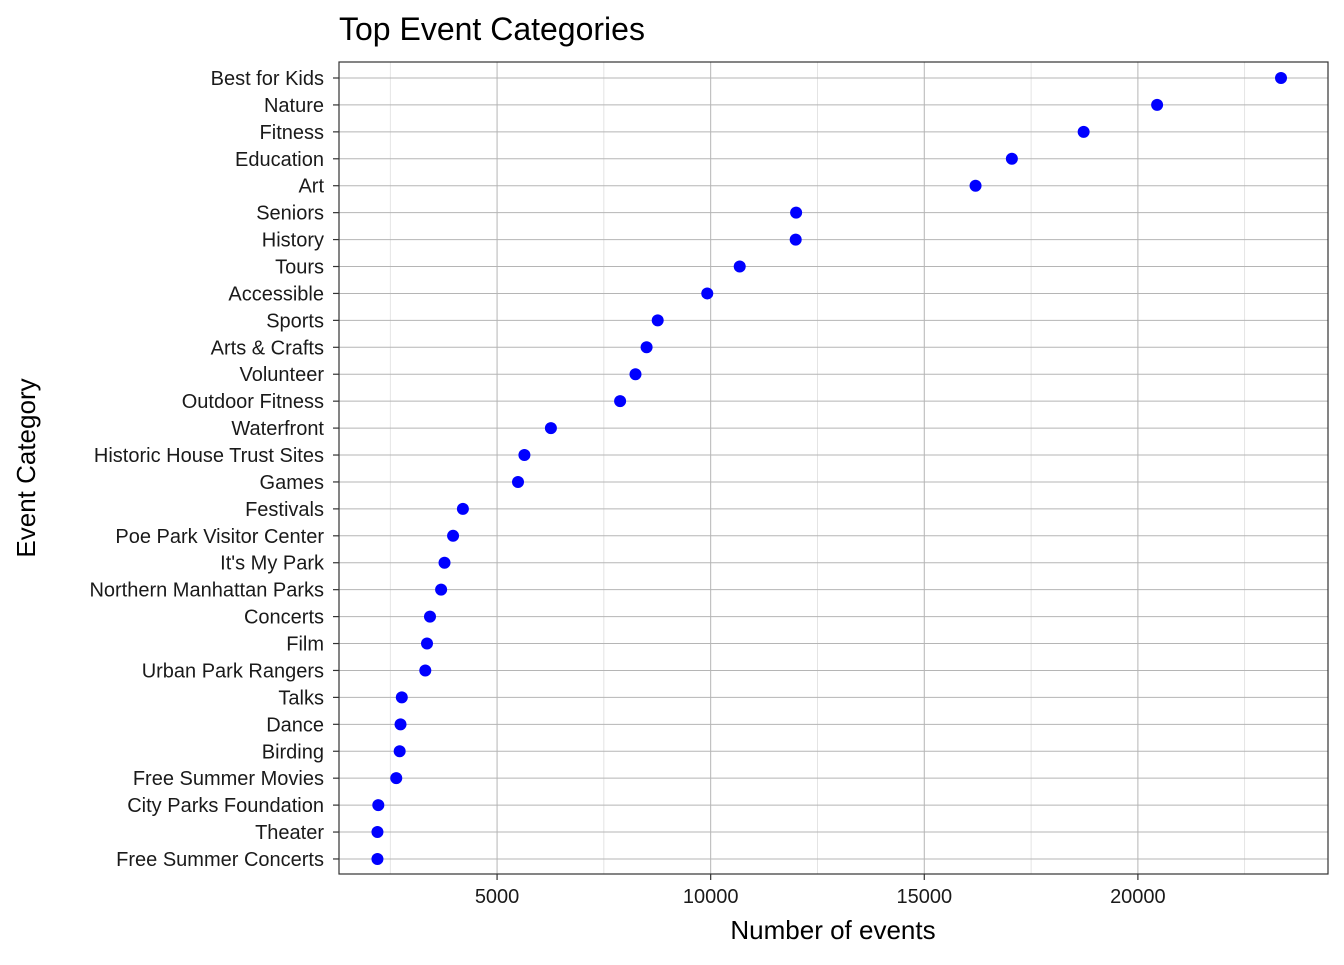  Describe the element at coordinates (281, 375) in the screenshot. I see `y-tick-label: Volunteer` at that location.